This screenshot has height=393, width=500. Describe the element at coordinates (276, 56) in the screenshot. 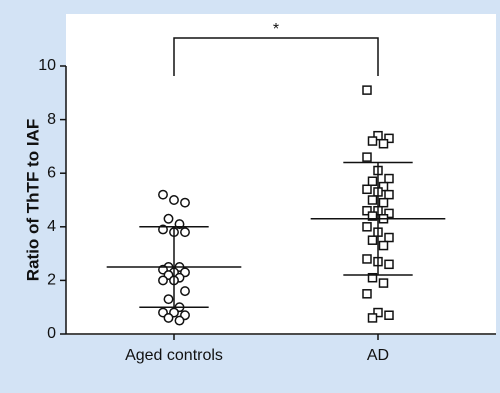

I see `significance-bracket` at that location.